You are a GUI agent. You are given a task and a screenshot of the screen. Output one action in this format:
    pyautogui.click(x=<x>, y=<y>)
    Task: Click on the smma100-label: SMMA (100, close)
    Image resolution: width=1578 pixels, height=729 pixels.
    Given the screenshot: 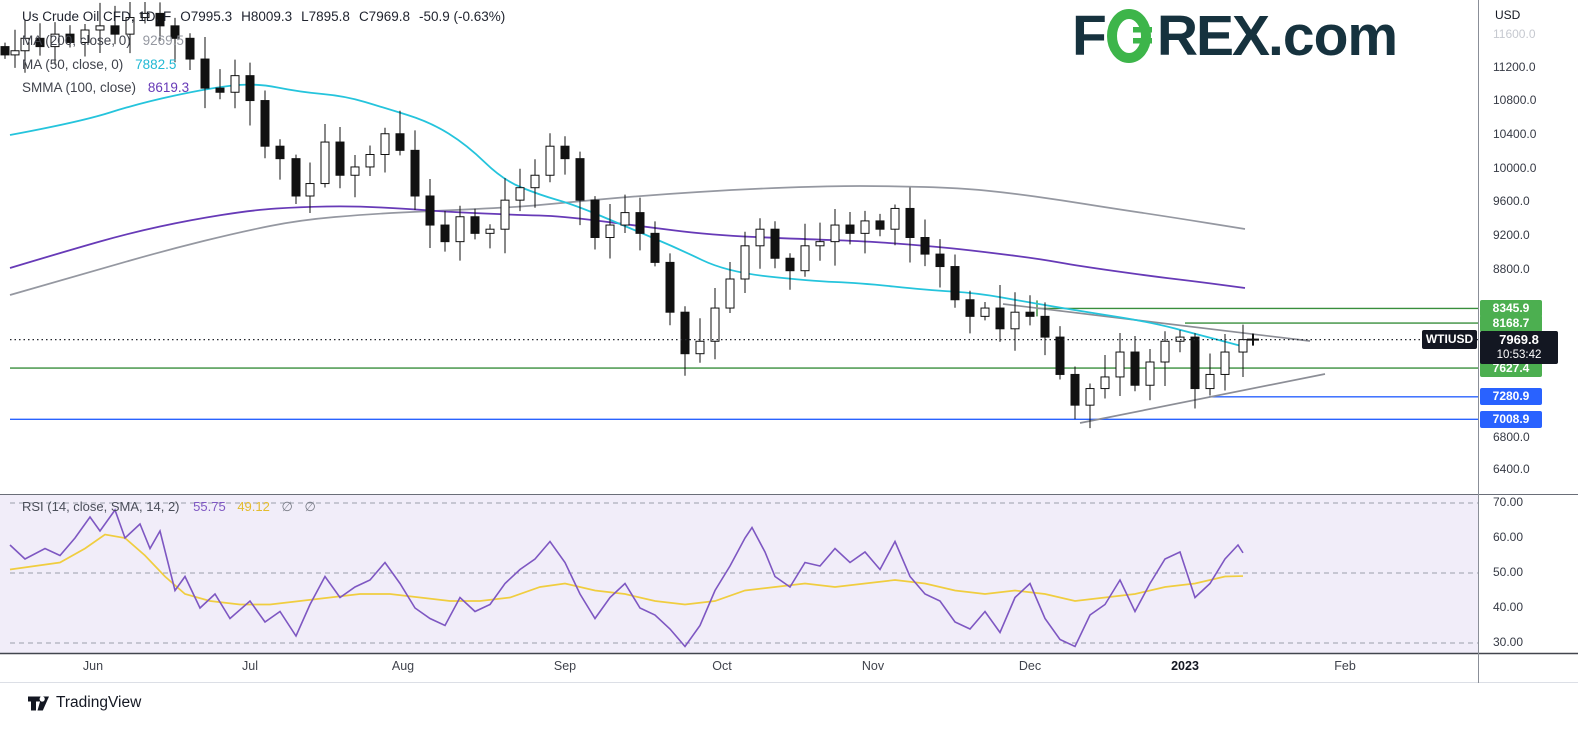 What is the action you would take?
    pyautogui.click(x=79, y=87)
    